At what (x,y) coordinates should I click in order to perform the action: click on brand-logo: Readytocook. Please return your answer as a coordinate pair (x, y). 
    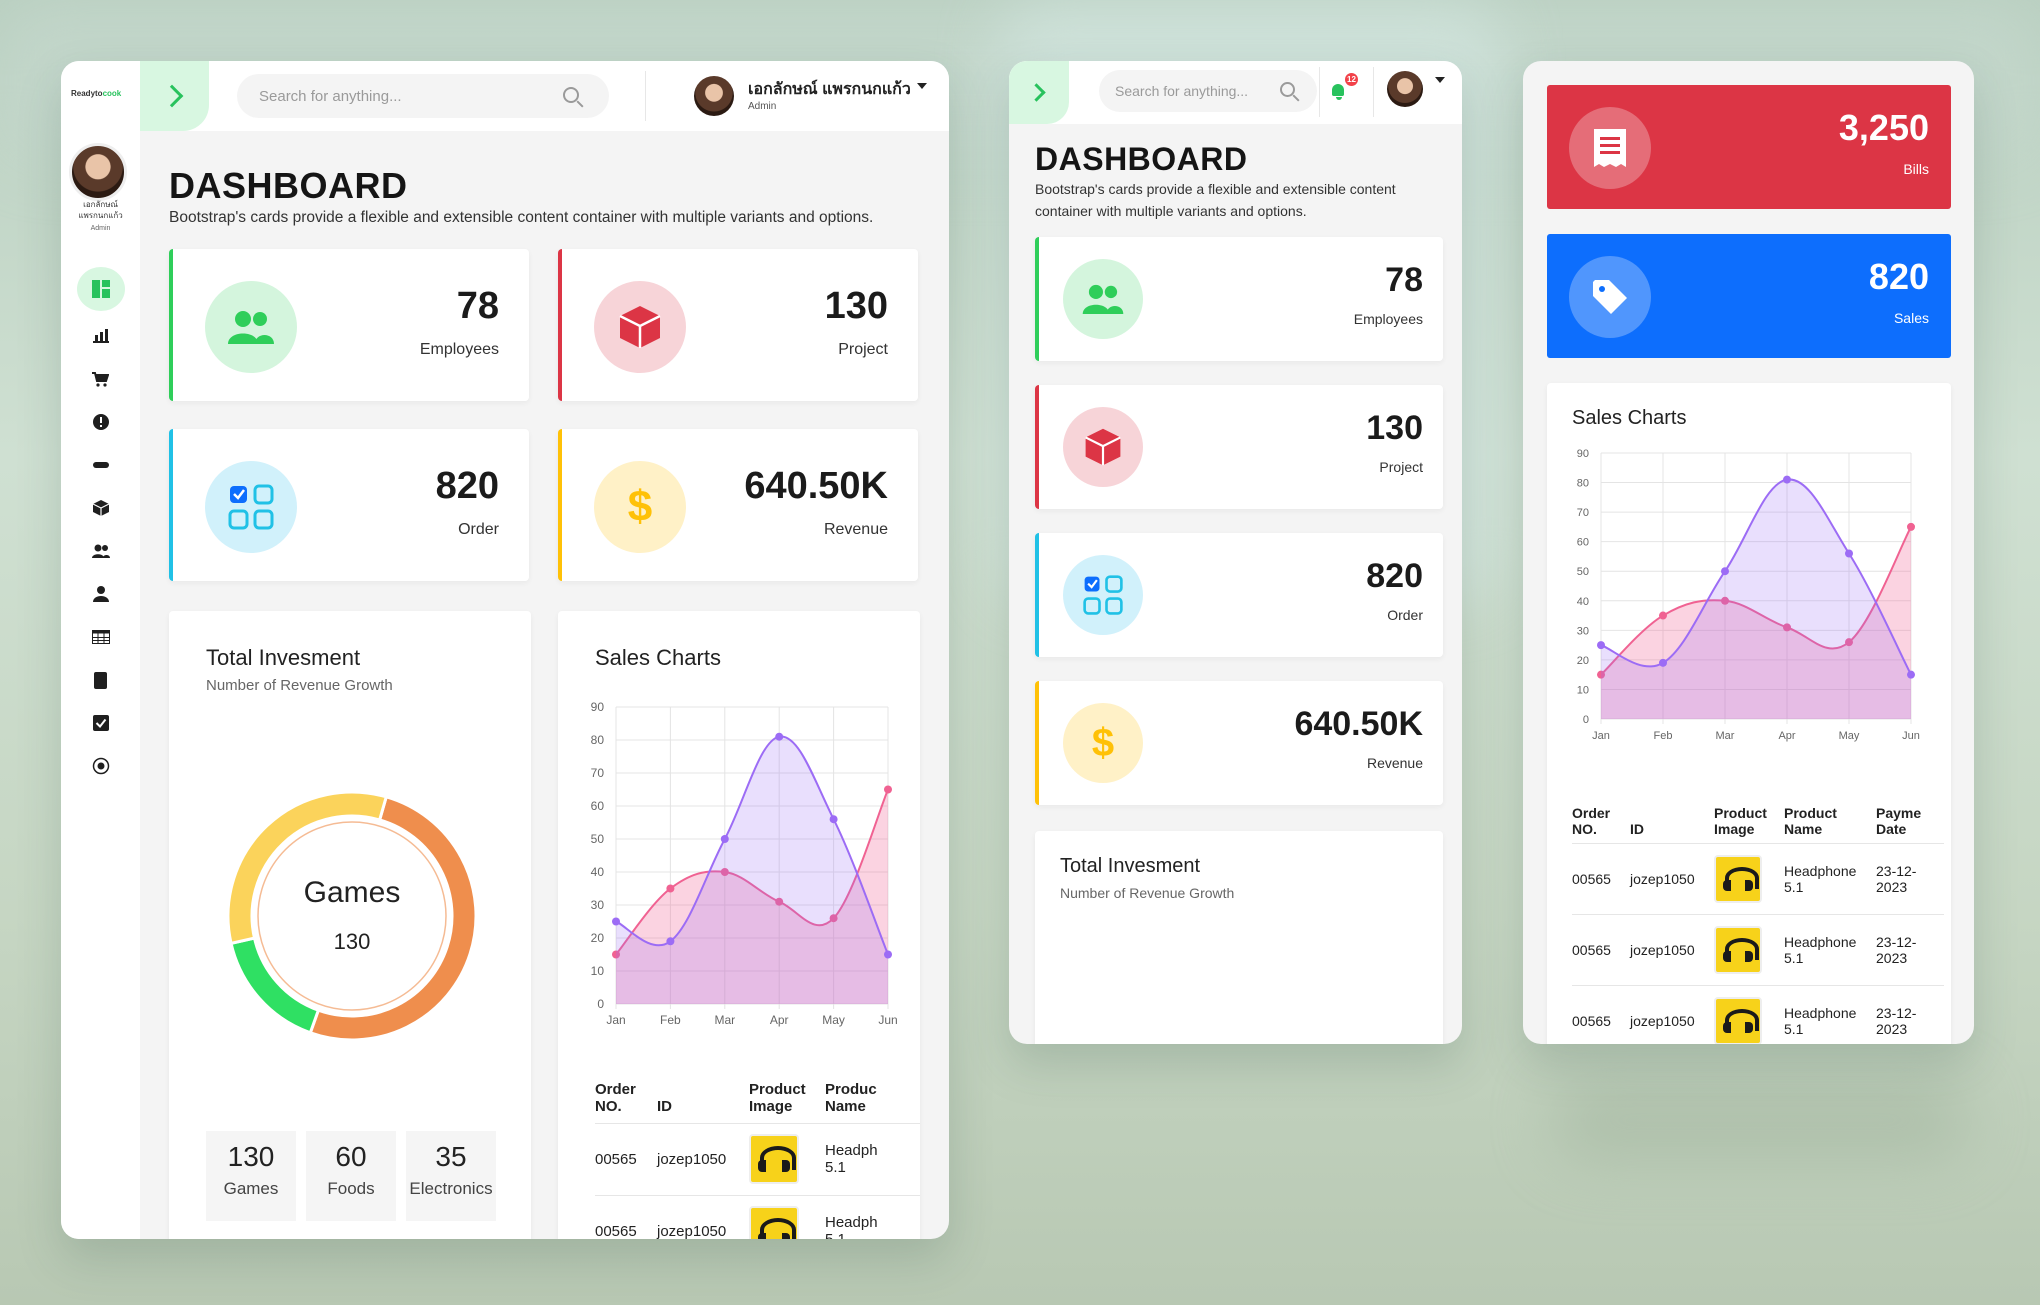
    Looking at the image, I should click on (96, 93).